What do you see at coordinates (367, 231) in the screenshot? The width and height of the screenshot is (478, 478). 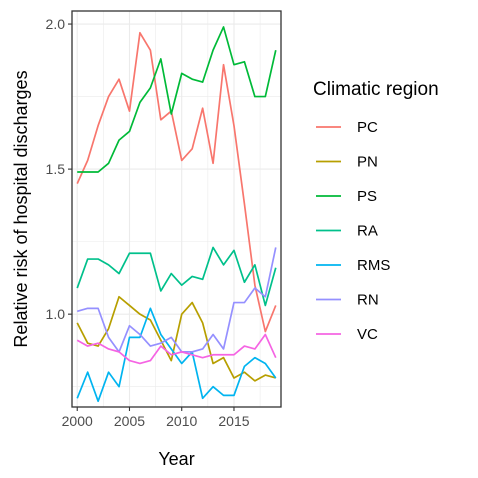 I see `legend-label: RA` at bounding box center [367, 231].